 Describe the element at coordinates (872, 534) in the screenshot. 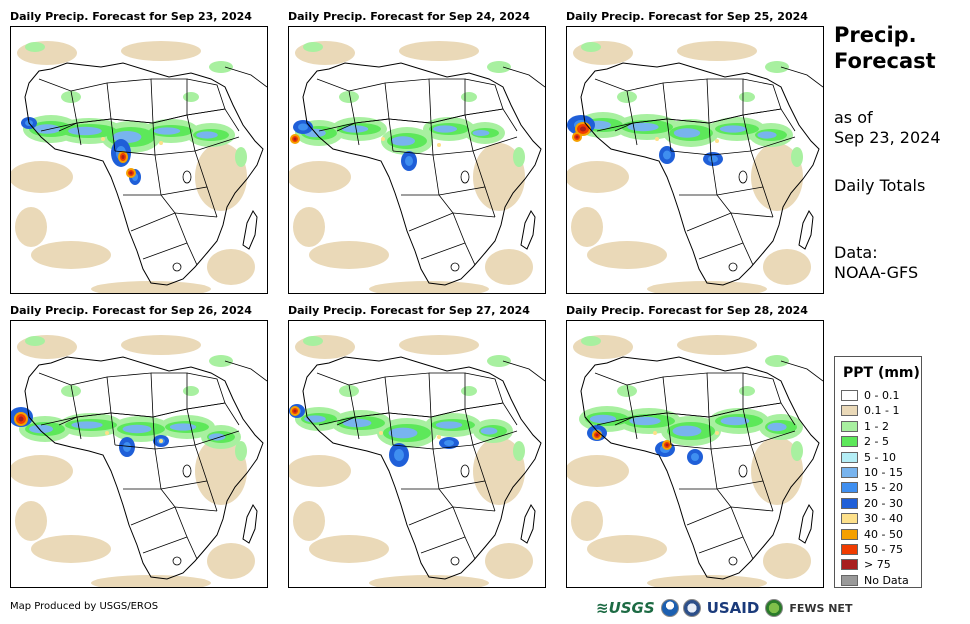

I see `legend-item: 40 - 50` at that location.